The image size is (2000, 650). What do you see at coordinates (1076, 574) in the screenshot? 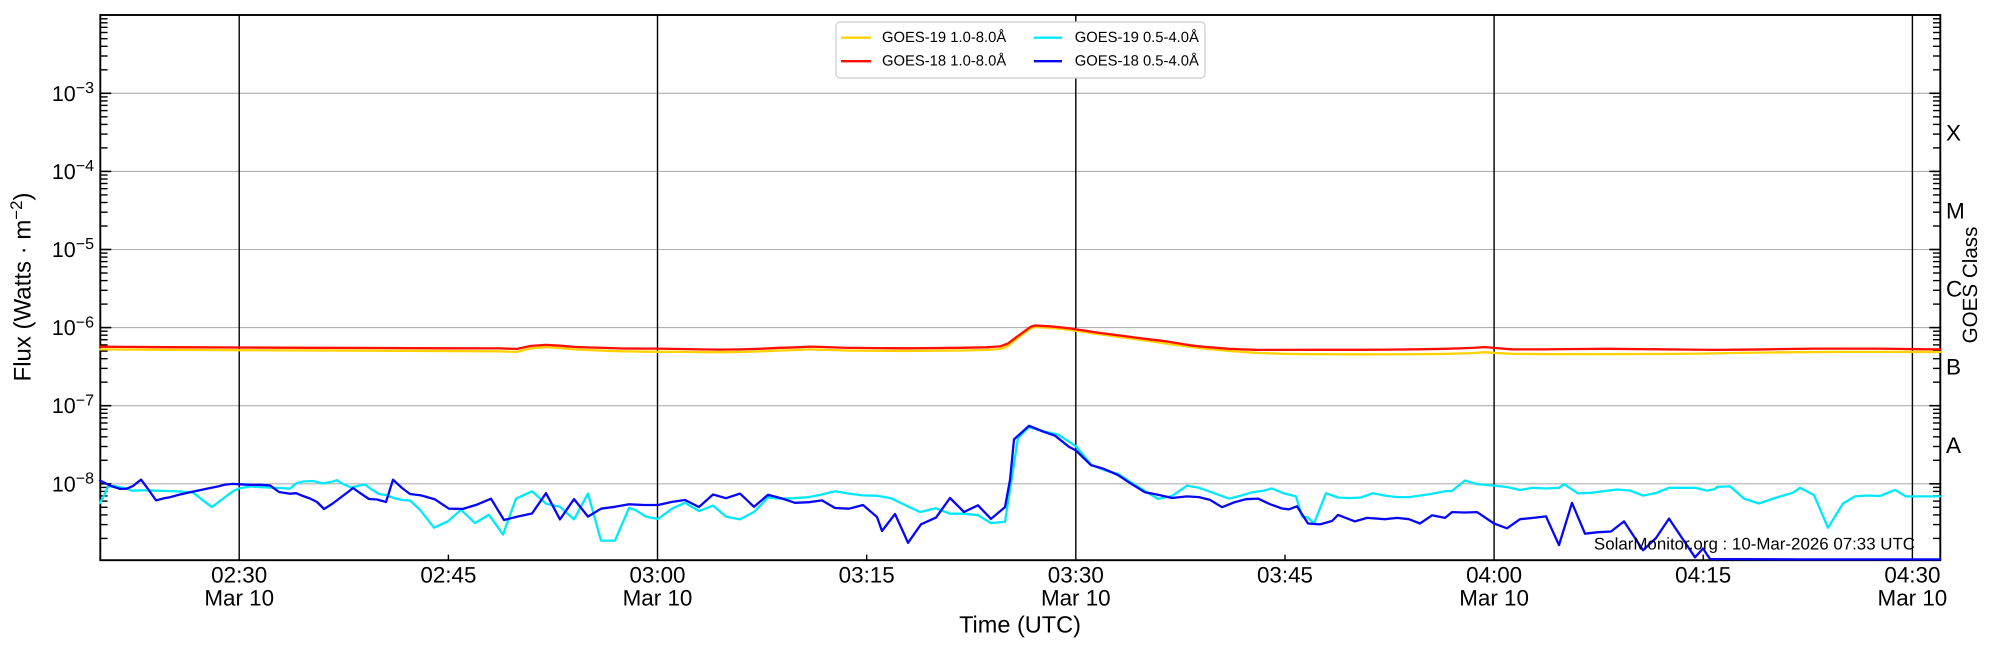
I see `svg-text: 03:30` at bounding box center [1076, 574].